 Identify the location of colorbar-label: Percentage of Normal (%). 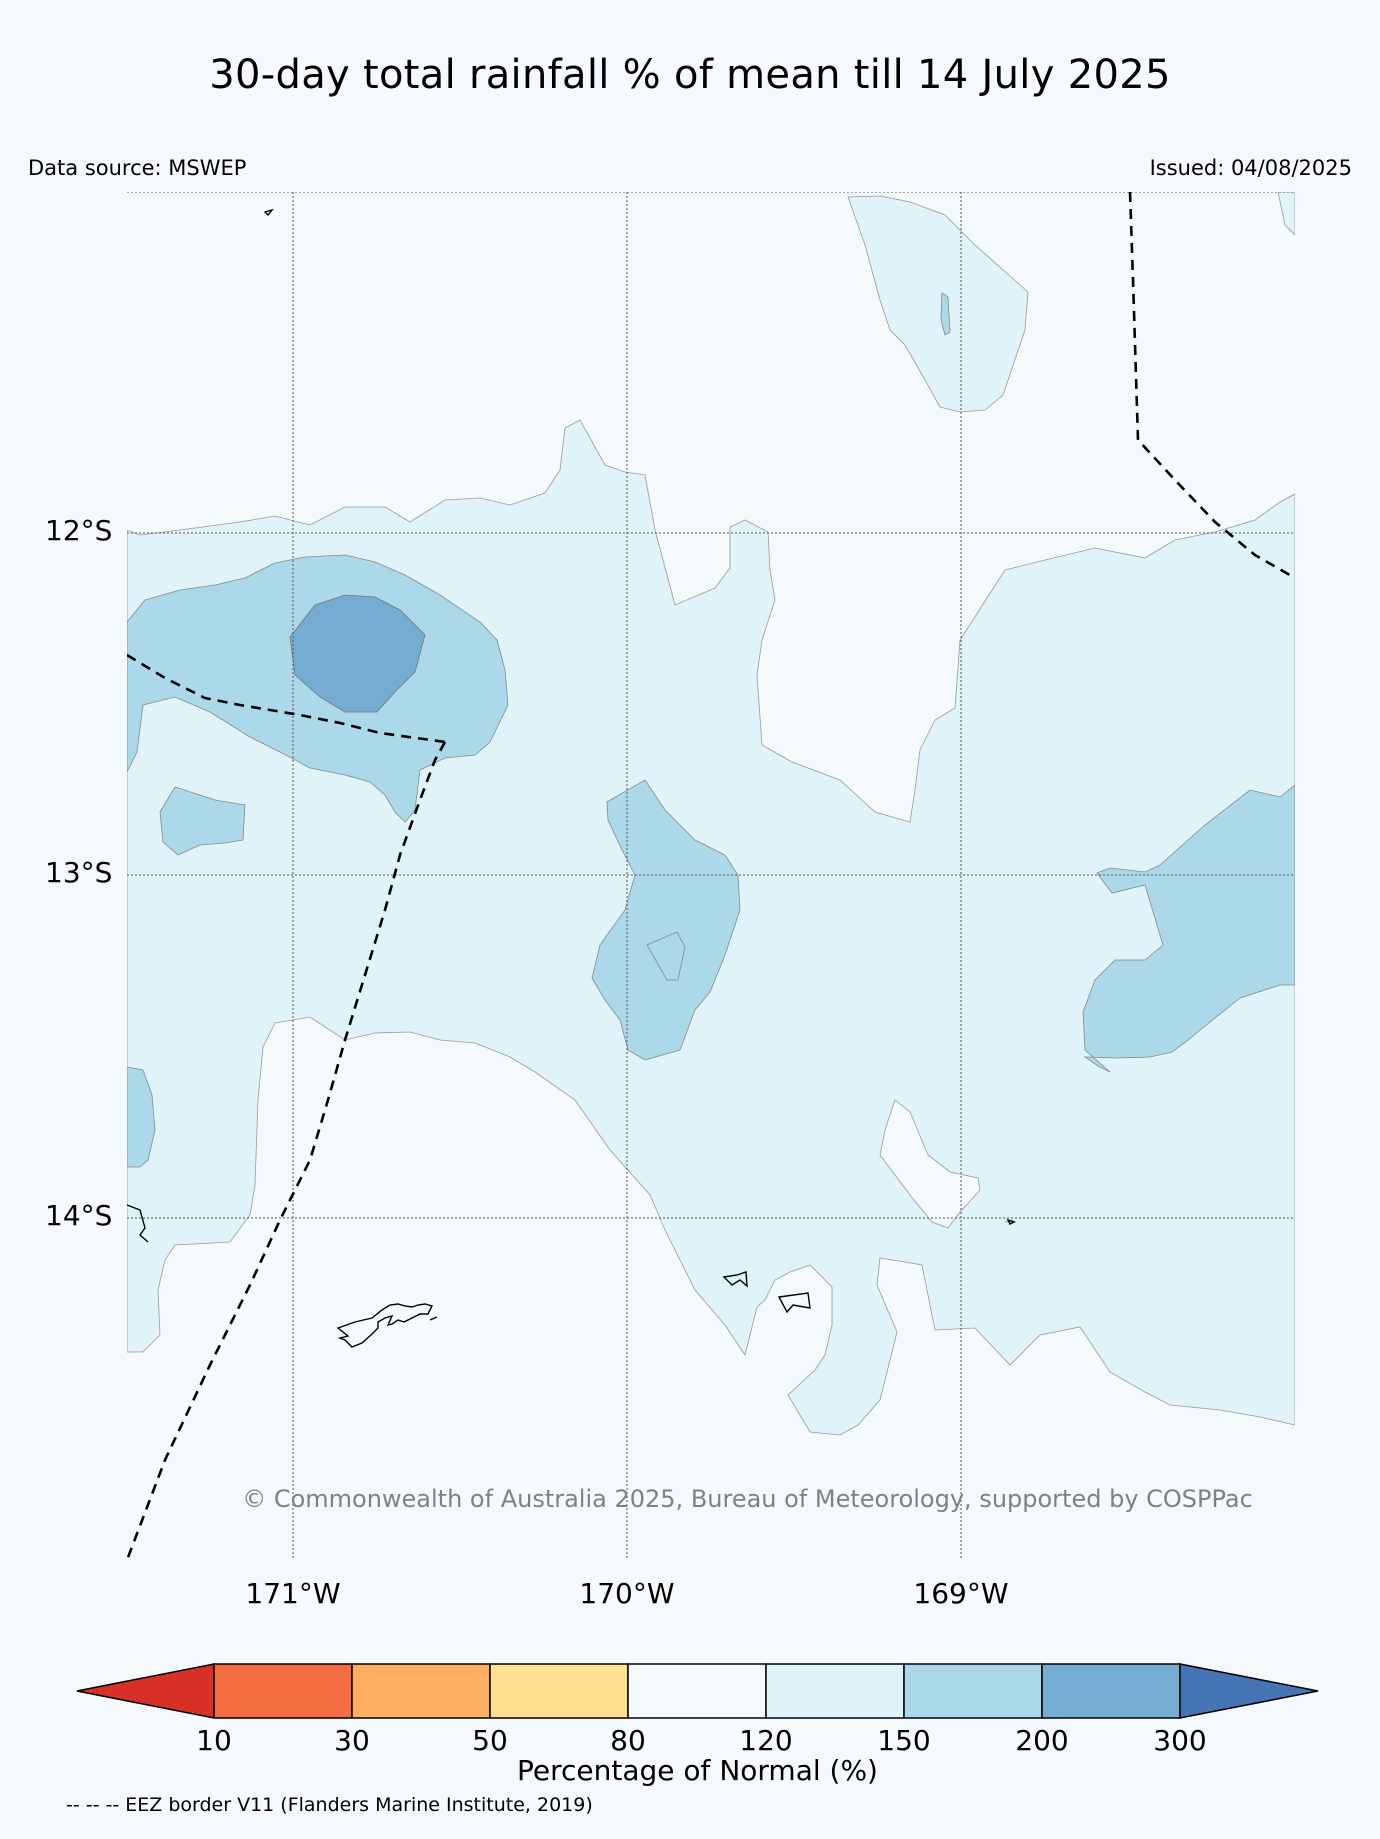
(697, 1770).